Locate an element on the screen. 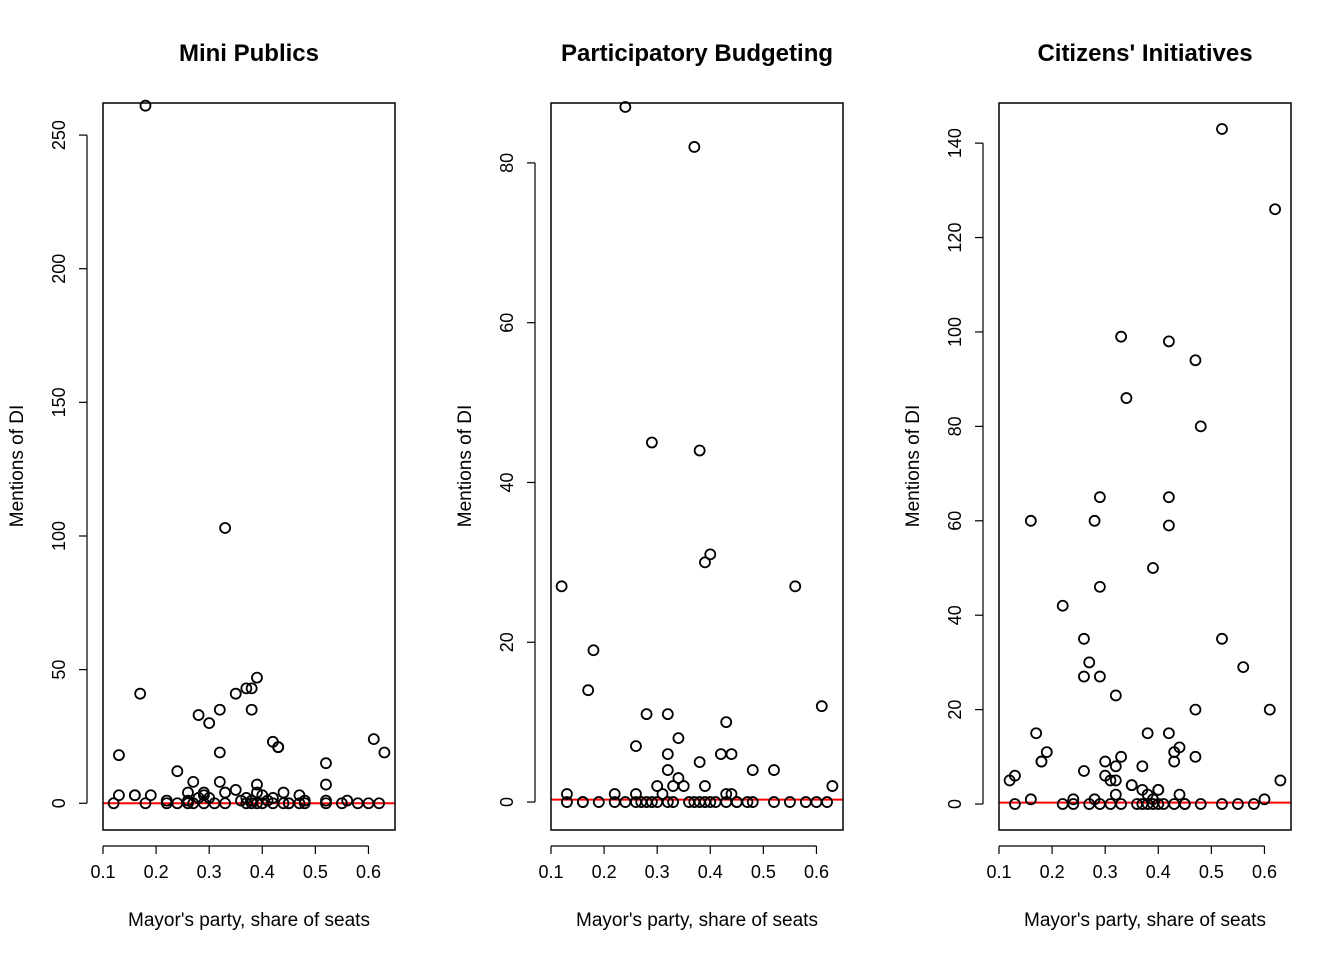 The image size is (1344, 960). y-tick-label: 0 is located at coordinates (507, 802).